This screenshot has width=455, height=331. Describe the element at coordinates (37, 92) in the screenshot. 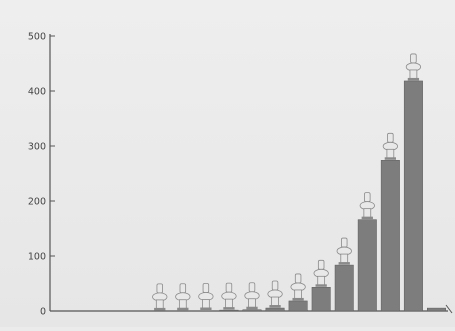

I see `y-tick-label: 400` at that location.